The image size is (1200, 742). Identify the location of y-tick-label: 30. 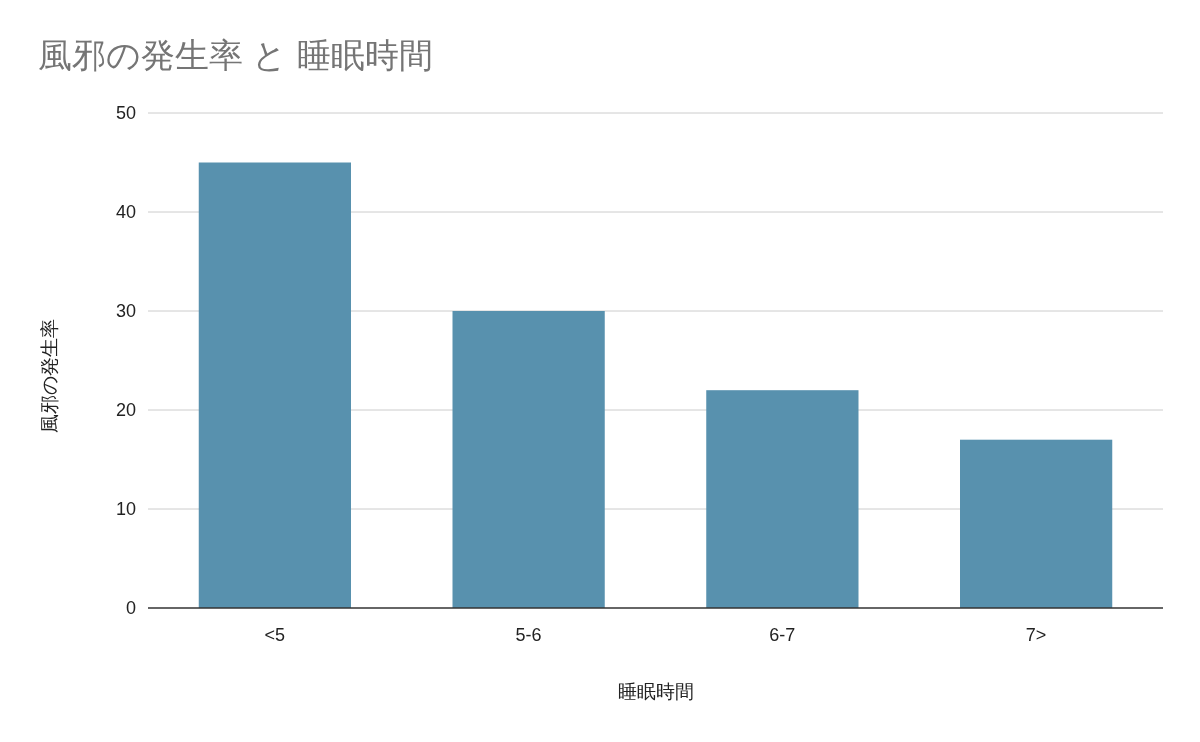
(125, 311).